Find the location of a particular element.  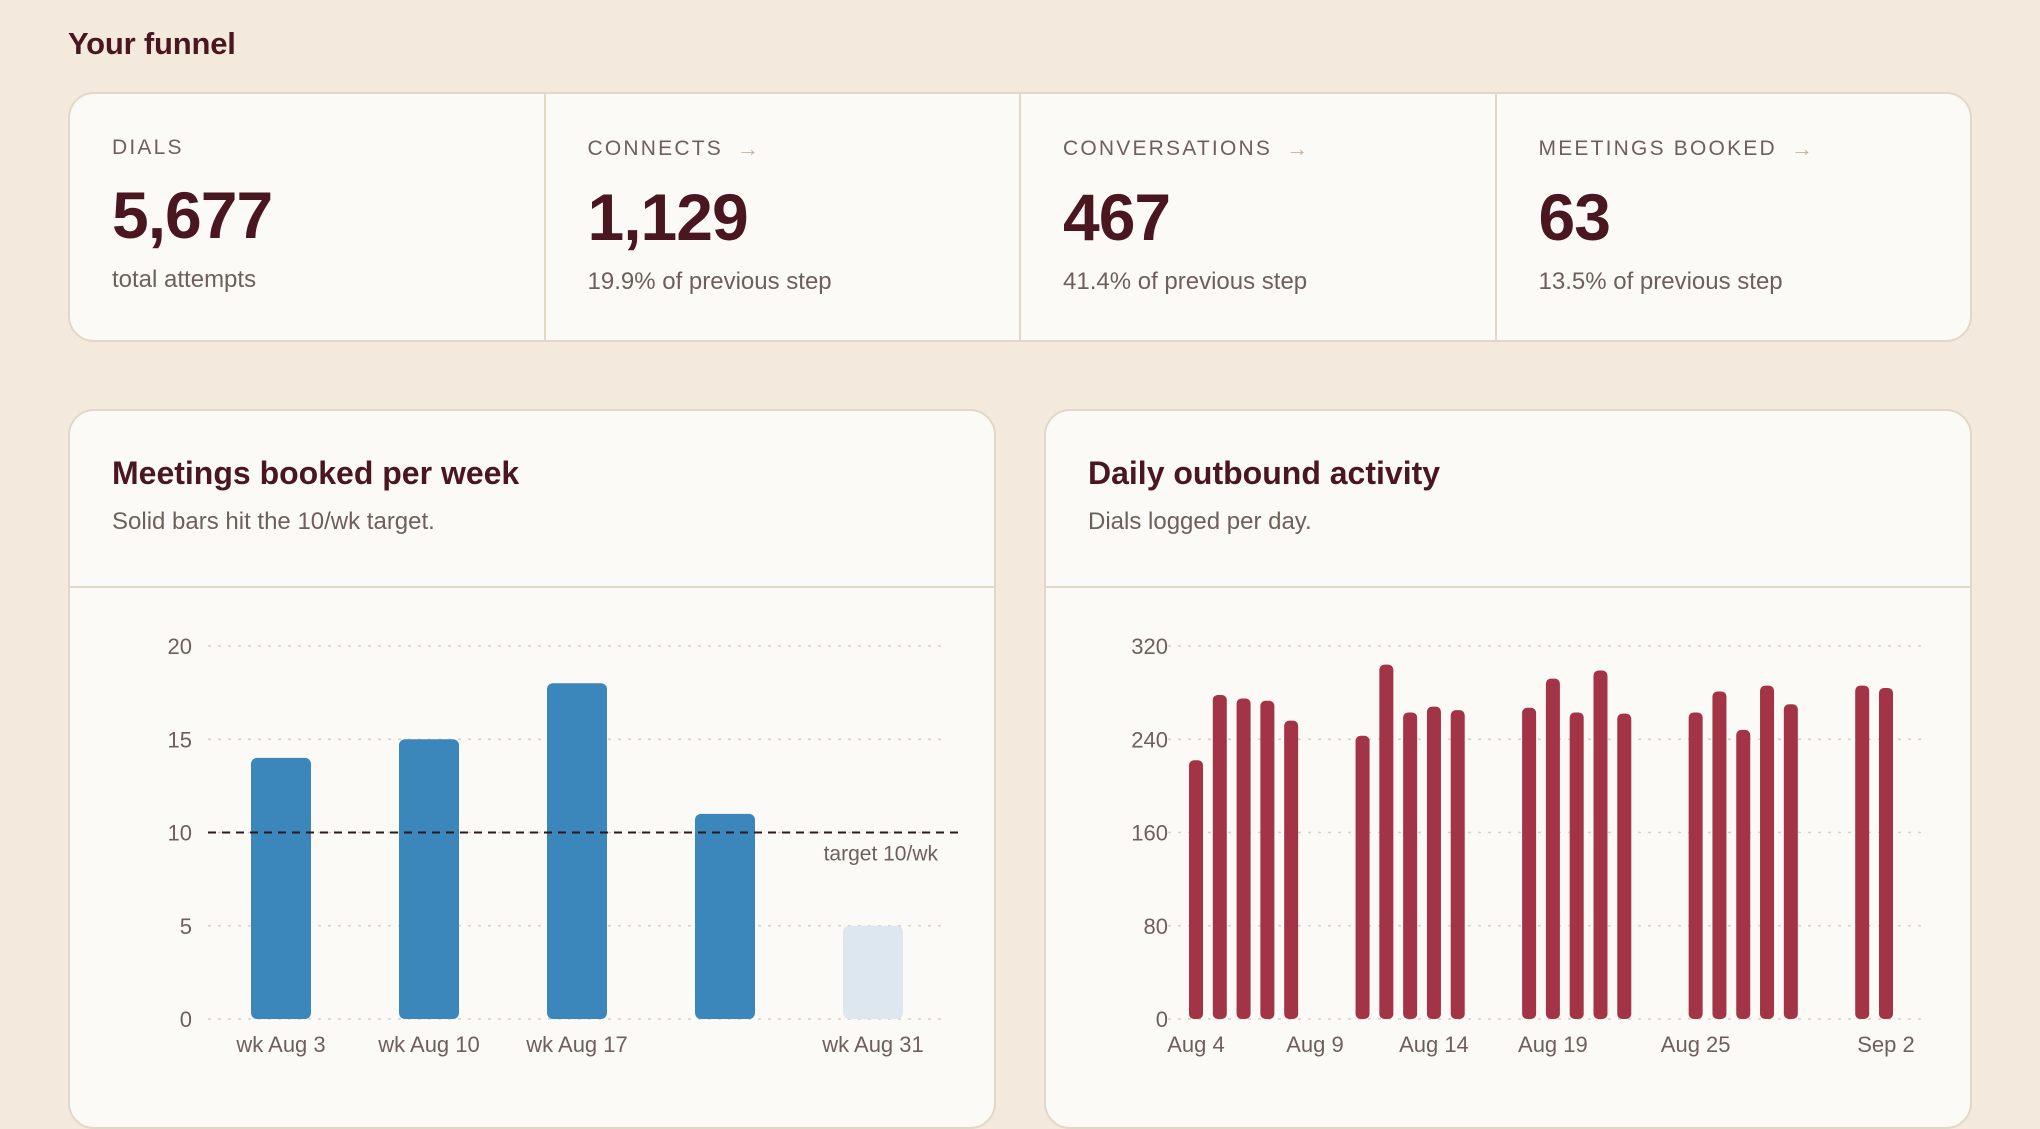

funnel-step-connects: CONNECTS → 1,129 19.9% of previous step is located at coordinates (781, 217).